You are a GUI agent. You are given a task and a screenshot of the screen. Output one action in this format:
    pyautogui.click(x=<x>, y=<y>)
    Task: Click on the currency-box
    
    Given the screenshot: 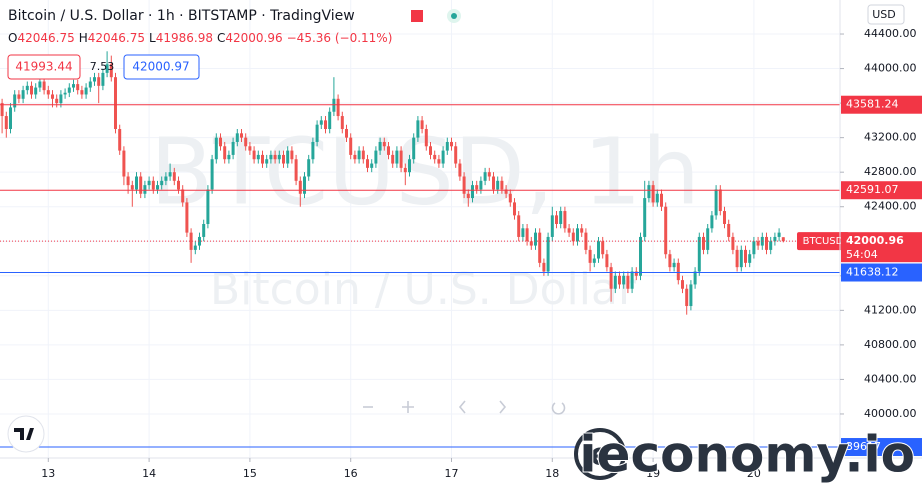 What is the action you would take?
    pyautogui.click(x=886, y=14)
    